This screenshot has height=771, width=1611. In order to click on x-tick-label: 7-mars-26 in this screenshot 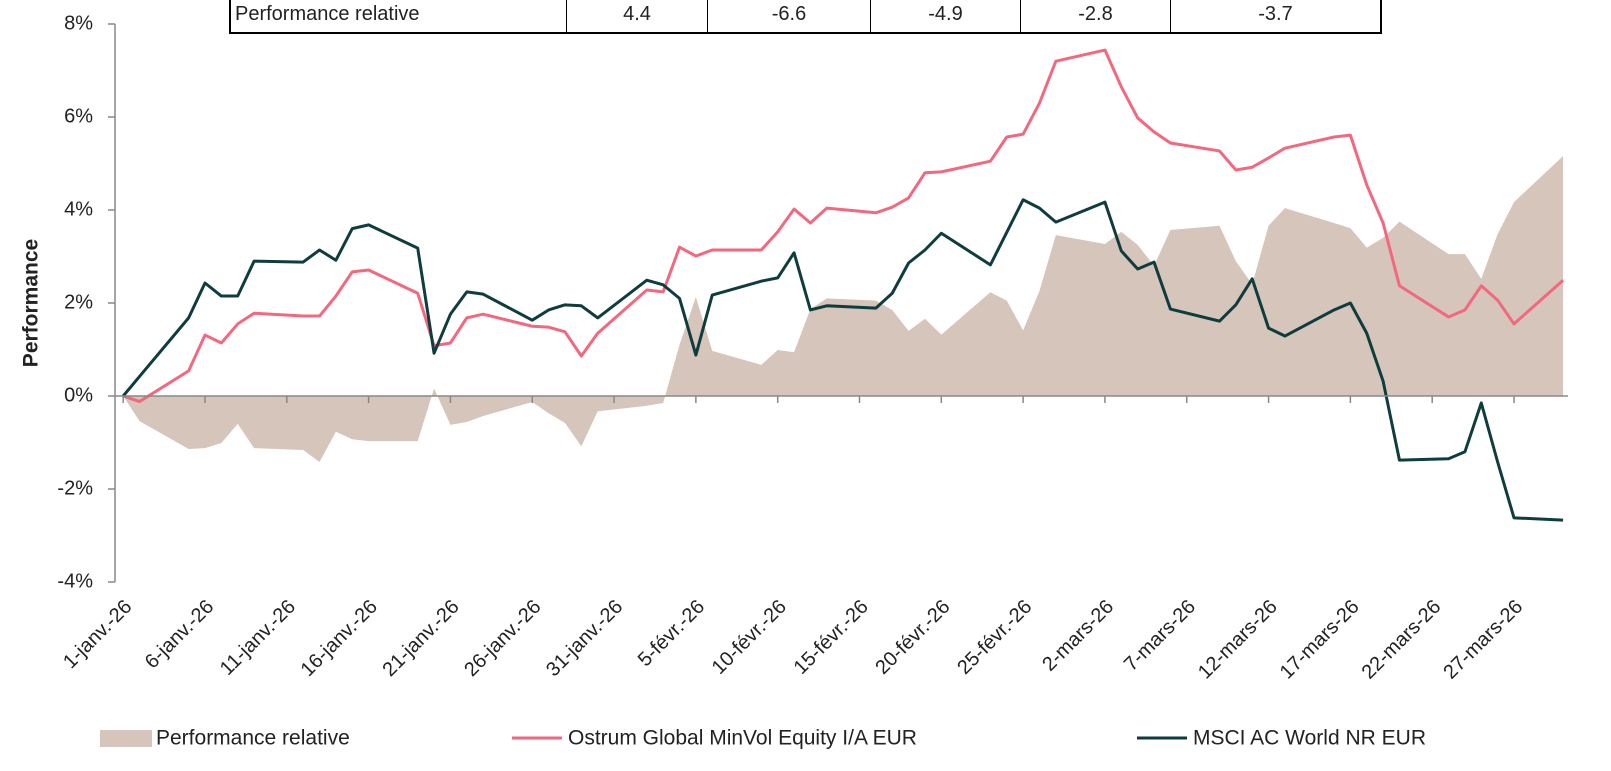, I will do `click(1160, 636)`.